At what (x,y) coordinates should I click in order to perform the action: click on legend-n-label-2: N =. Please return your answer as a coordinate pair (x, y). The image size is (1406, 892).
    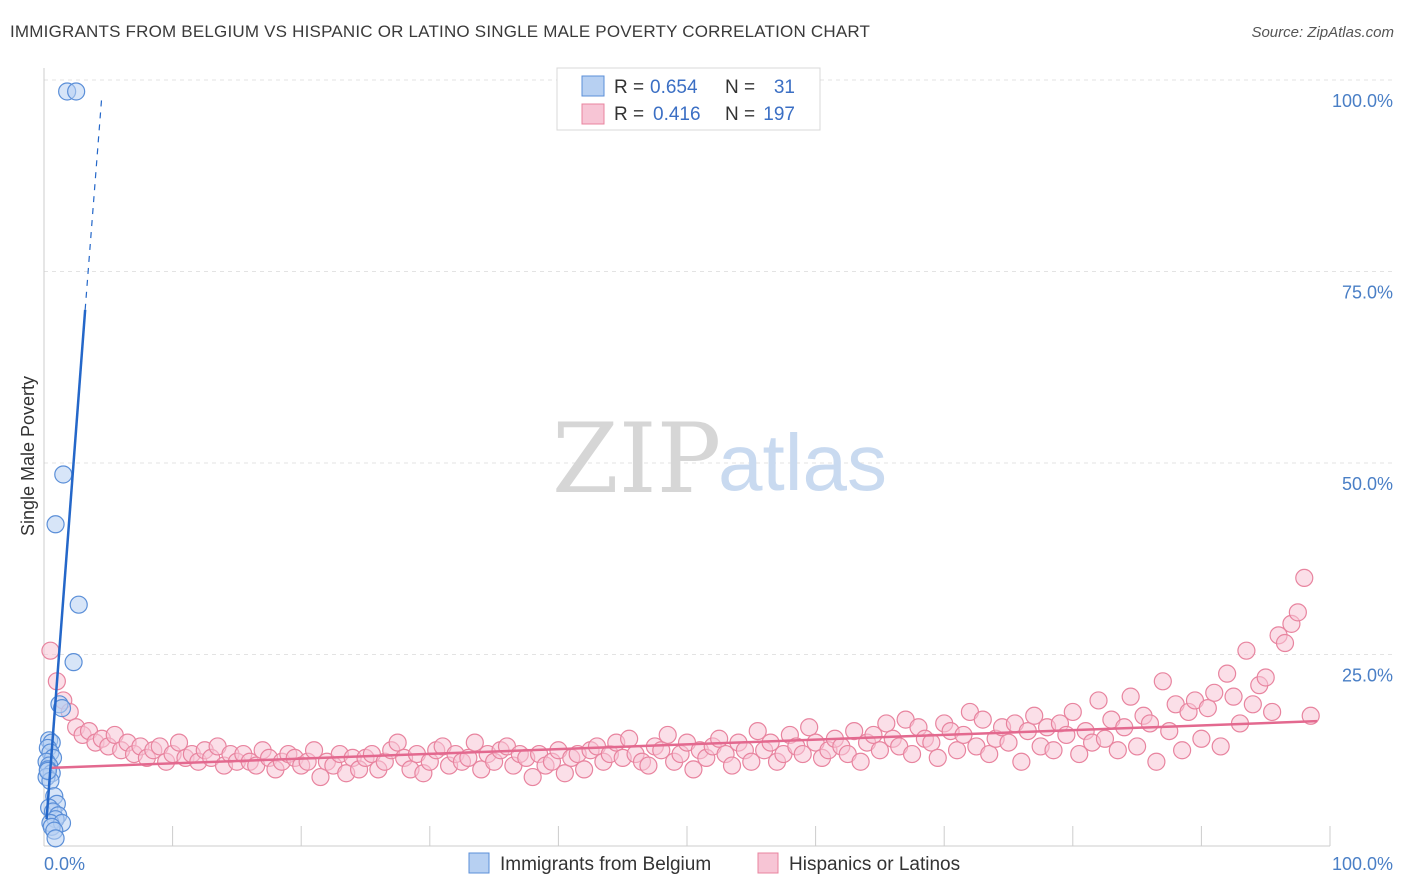
    Looking at the image, I should click on (740, 114).